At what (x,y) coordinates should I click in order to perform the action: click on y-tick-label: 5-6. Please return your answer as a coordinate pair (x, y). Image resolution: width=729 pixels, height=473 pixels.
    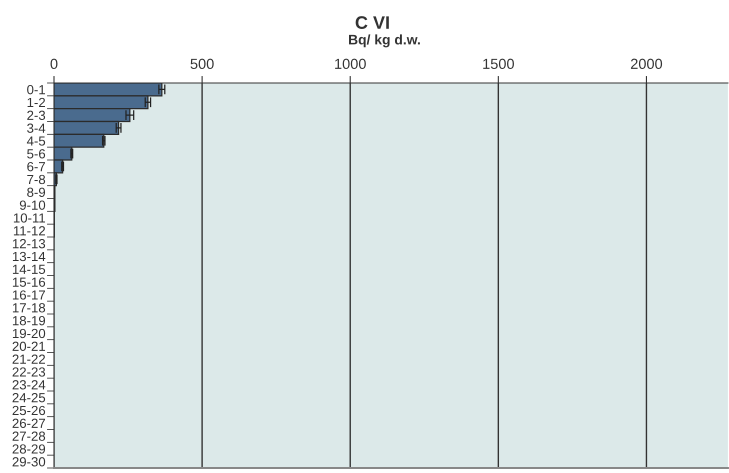
    Looking at the image, I should click on (36, 153).